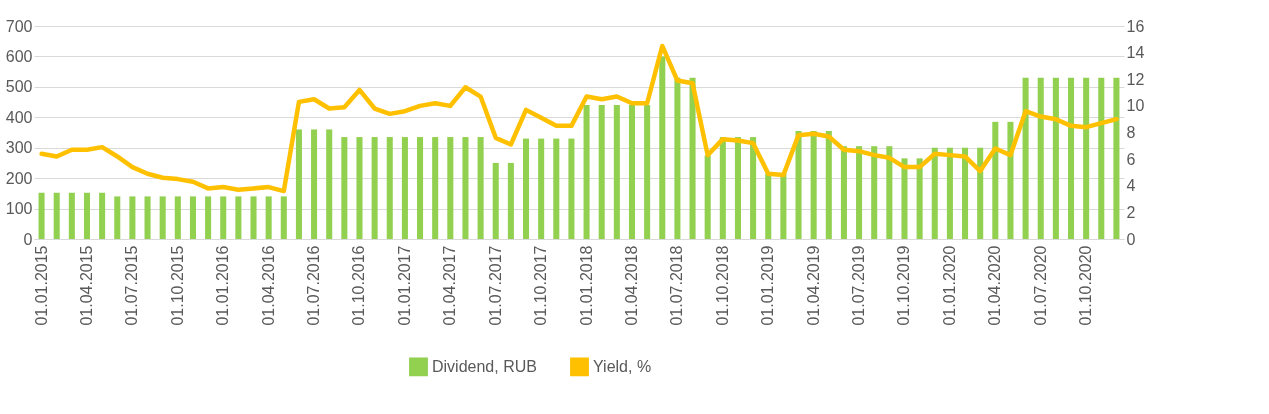  I want to click on x-tick-label: 01.10.2017, so click(541, 285).